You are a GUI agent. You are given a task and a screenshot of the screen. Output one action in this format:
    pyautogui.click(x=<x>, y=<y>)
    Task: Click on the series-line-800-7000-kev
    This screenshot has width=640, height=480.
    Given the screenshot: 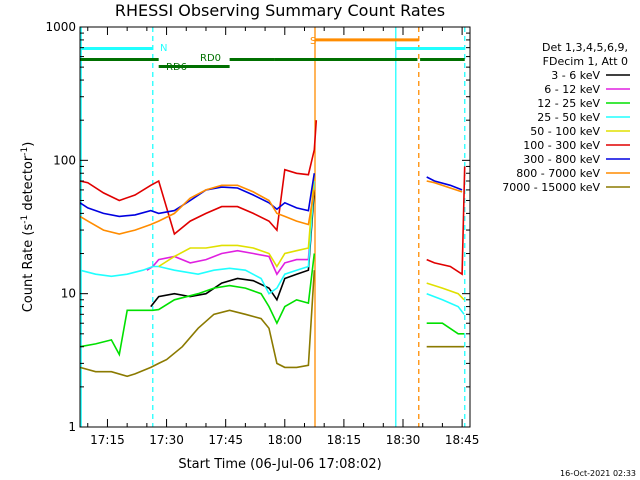 What is the action you would take?
    pyautogui.click(x=271, y=207)
    